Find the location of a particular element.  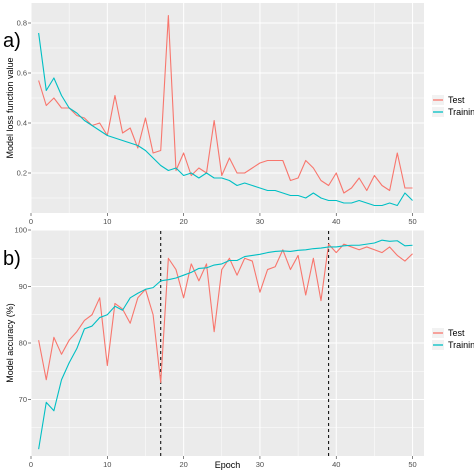

y-tick-label: 0.8 is located at coordinates (22, 23).